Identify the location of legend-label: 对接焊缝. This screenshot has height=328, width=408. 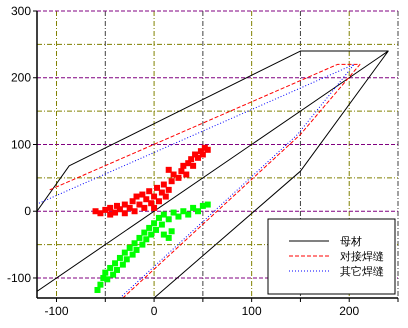
(362, 256).